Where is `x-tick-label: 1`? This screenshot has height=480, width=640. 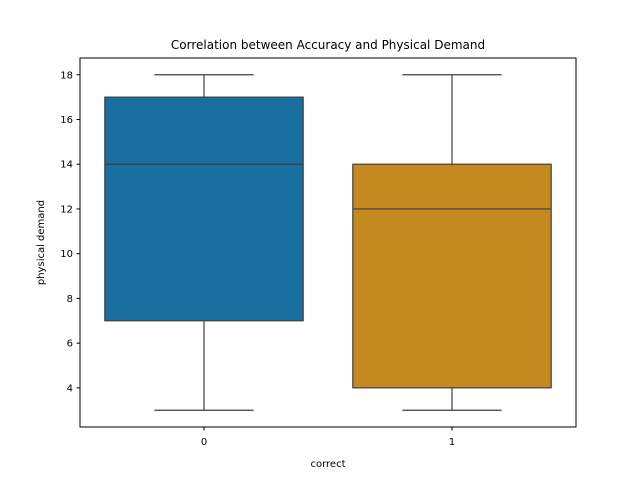
x-tick-label: 1 is located at coordinates (452, 442).